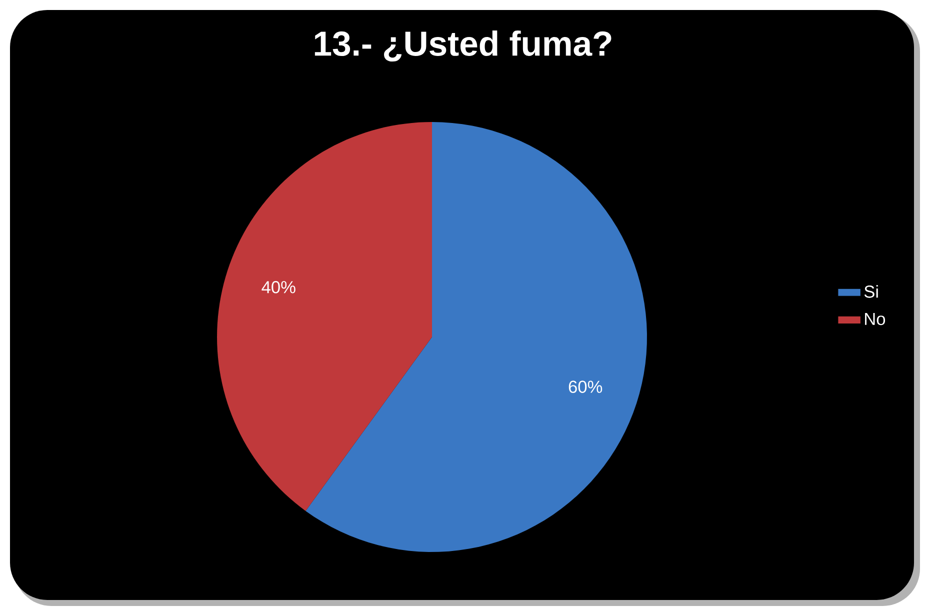 This screenshot has height=612, width=926. Describe the element at coordinates (585, 386) in the screenshot. I see `data-label: 60%` at that location.